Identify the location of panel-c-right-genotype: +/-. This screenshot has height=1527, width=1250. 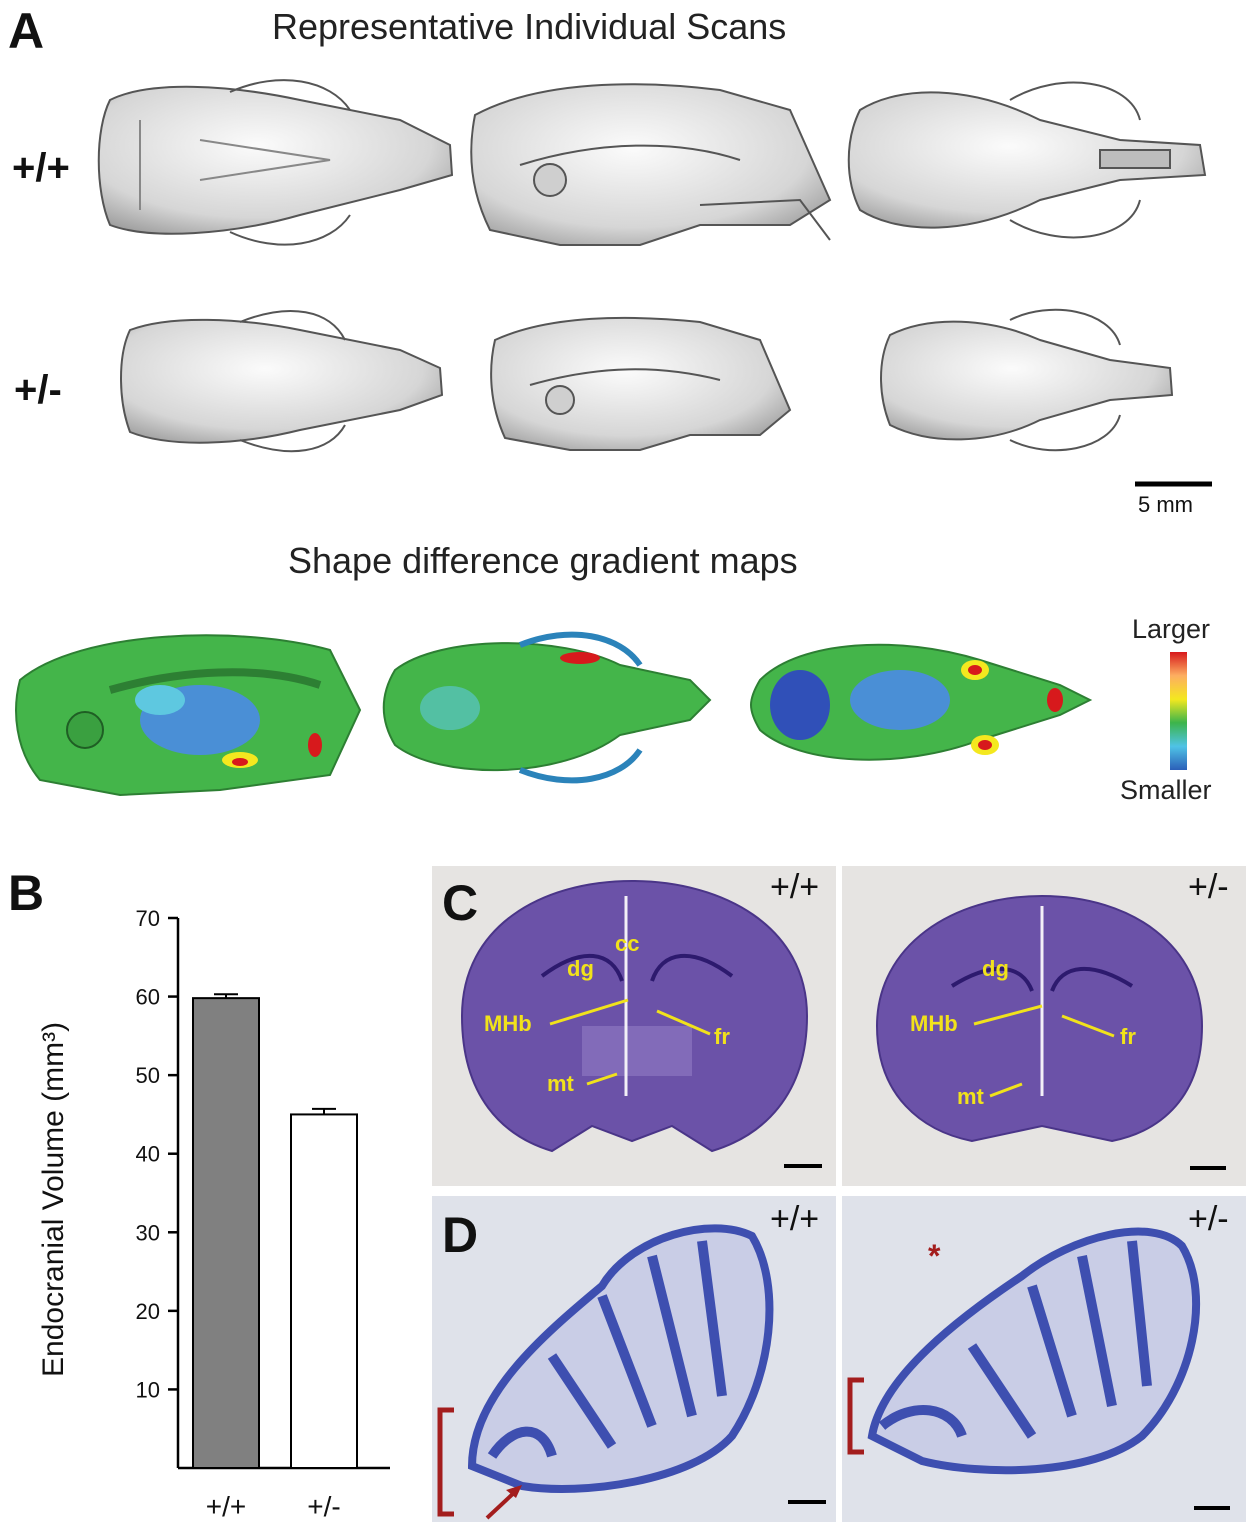
(1208, 887).